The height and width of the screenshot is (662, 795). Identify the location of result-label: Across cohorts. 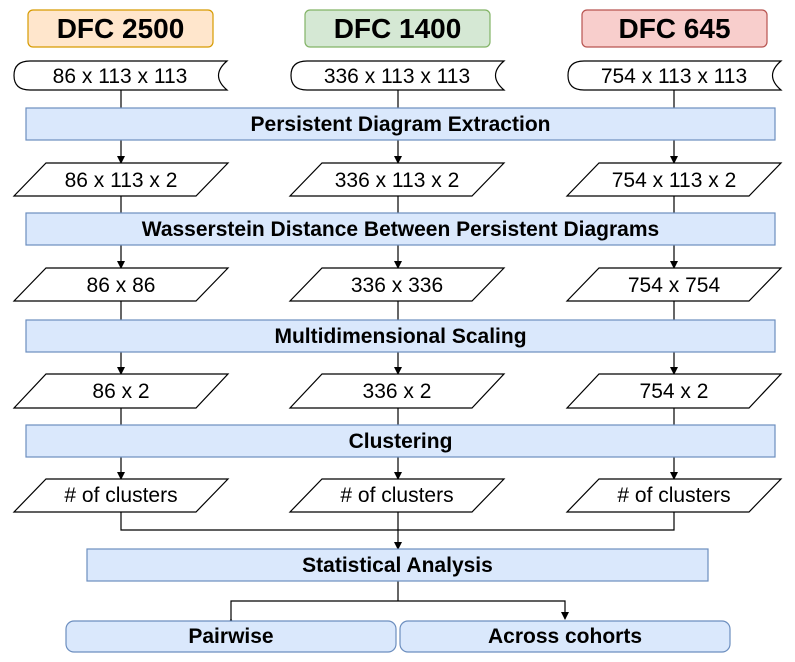
(565, 636).